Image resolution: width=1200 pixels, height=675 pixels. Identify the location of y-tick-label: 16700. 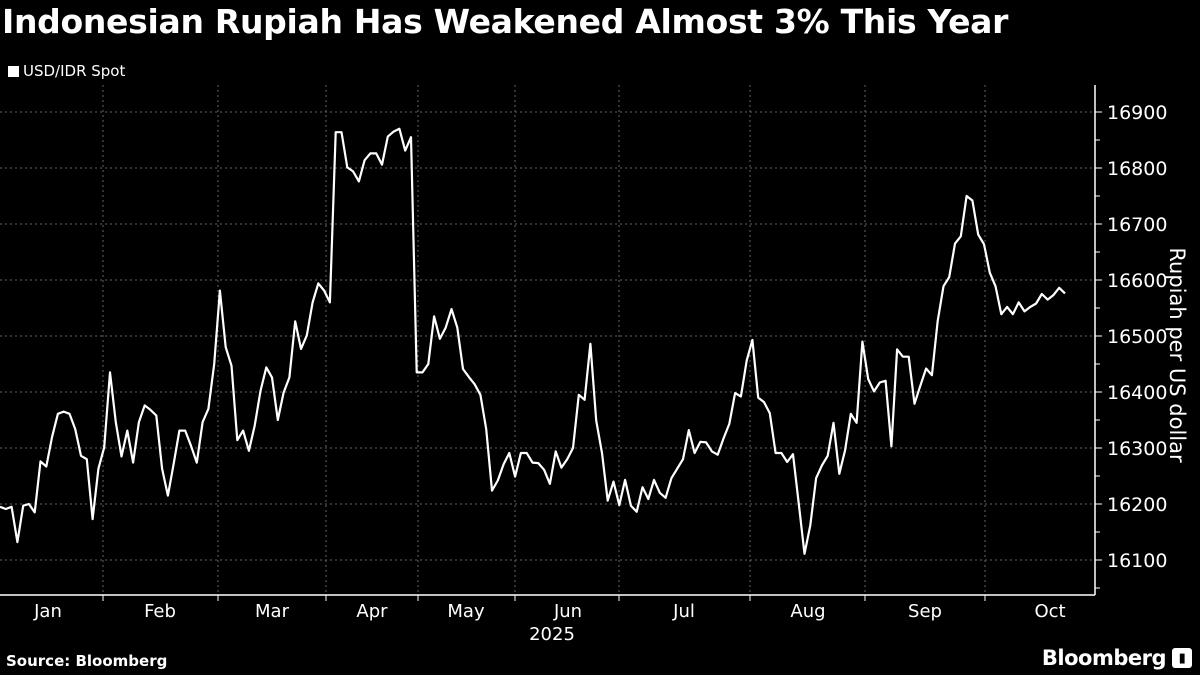
(1137, 225).